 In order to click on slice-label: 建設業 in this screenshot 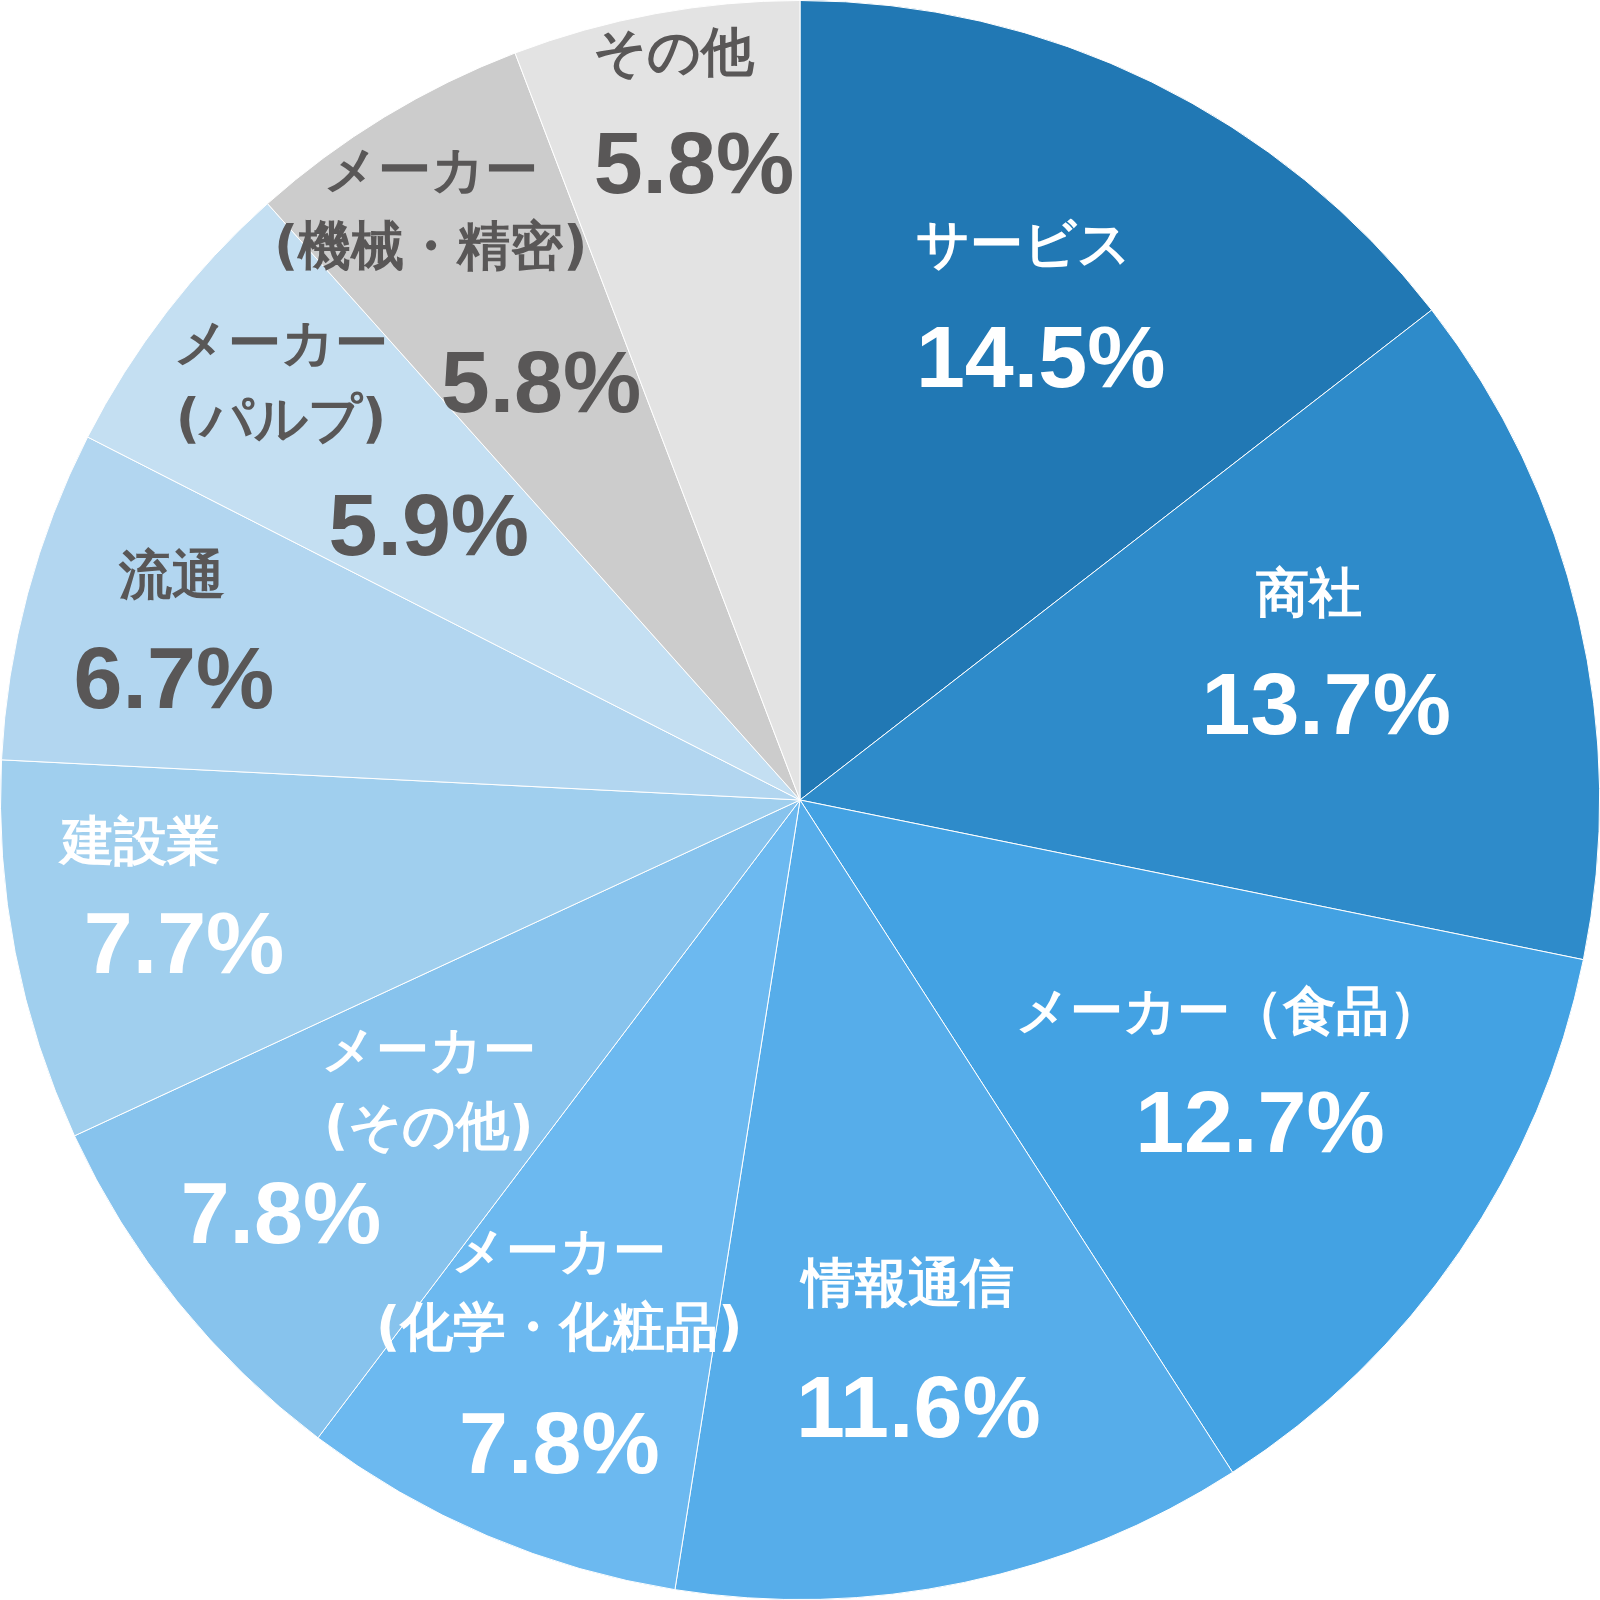, I will do `click(138, 840)`.